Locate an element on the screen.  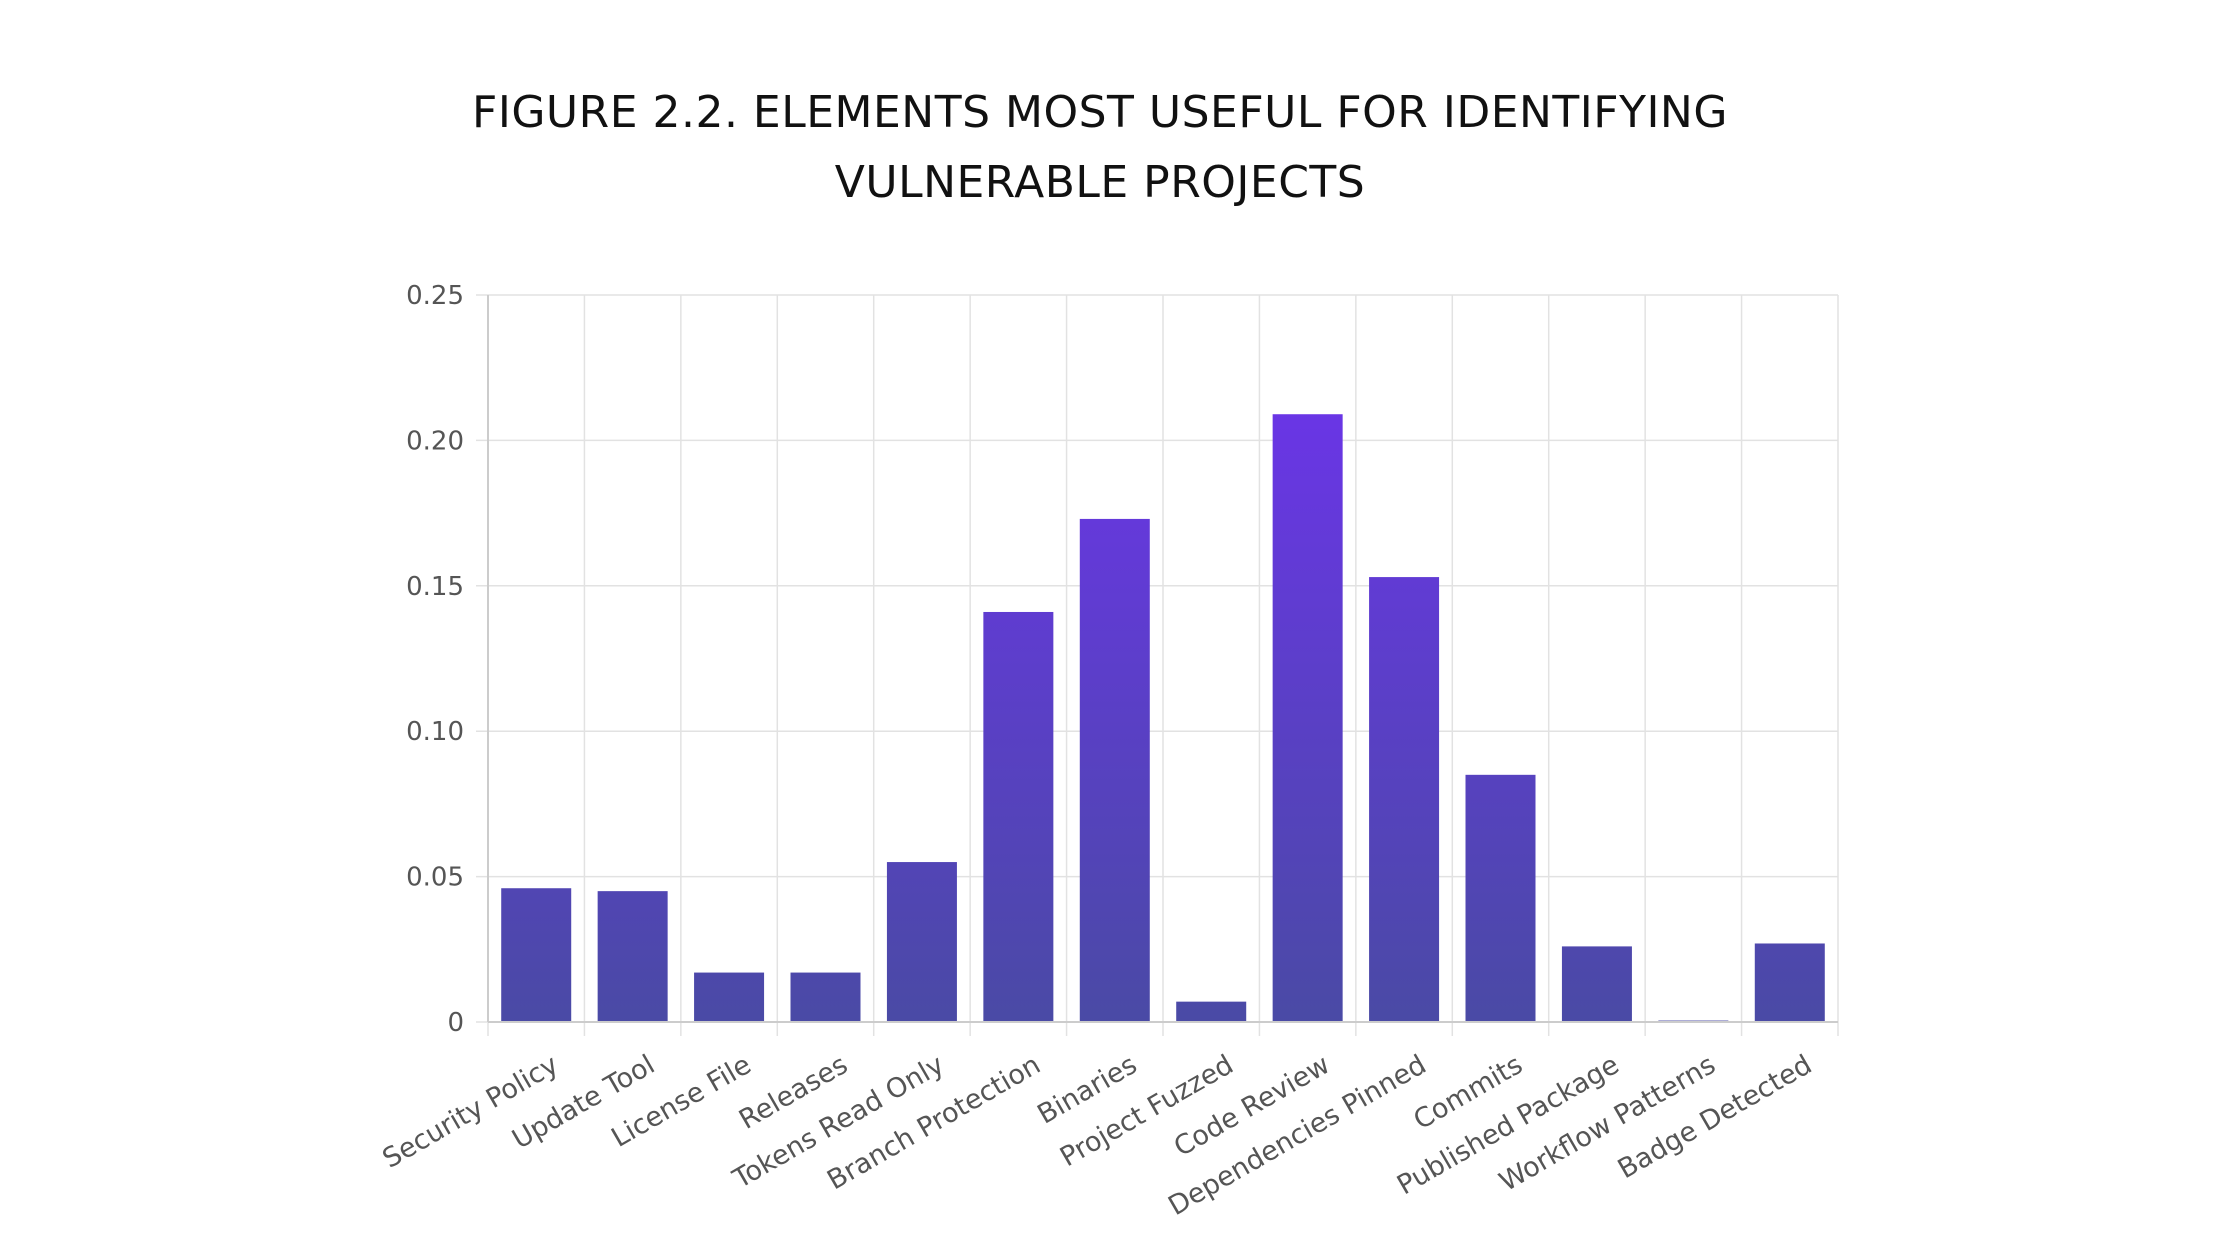
chart-title-line-2: VULNERABLE PROJECTS is located at coordinates (1100, 182).